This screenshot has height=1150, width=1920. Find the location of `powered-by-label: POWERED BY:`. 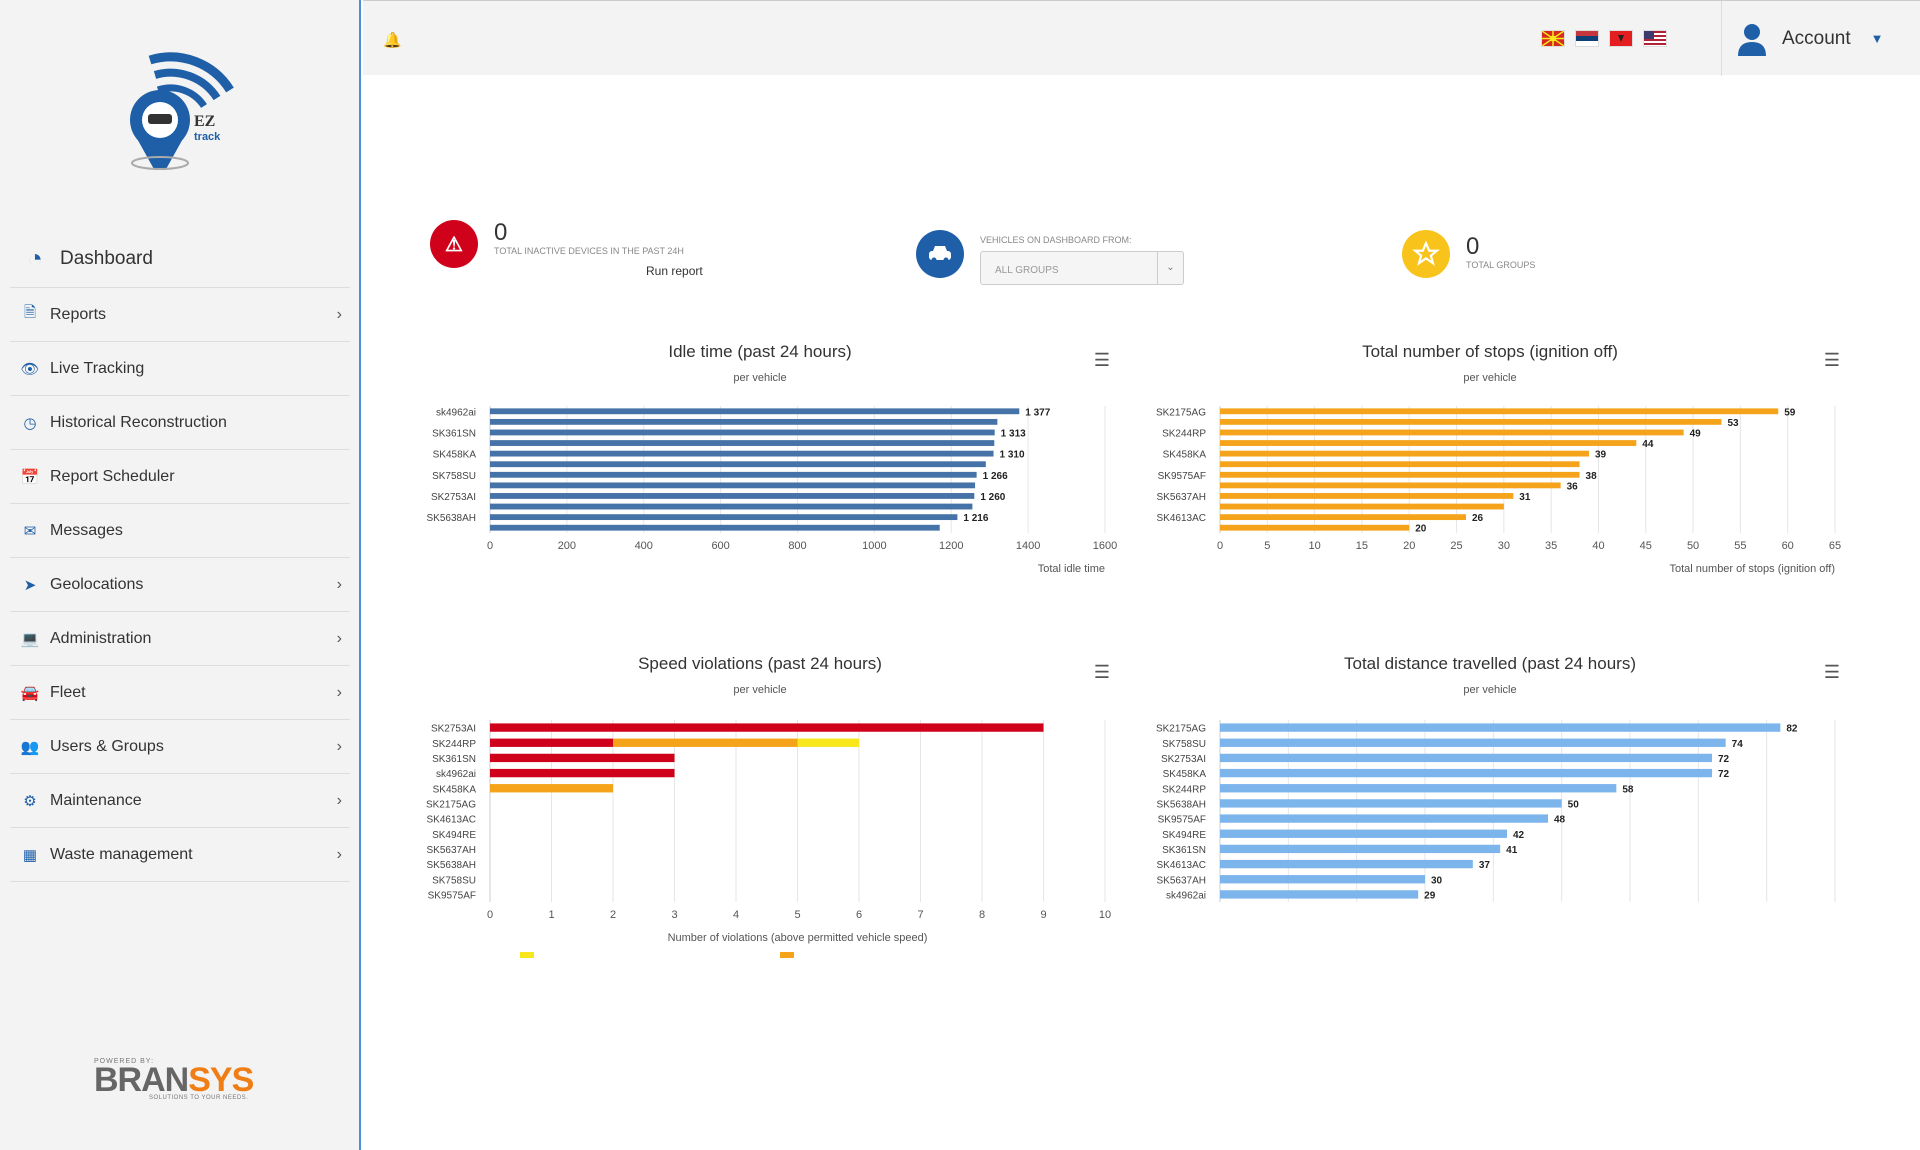

powered-by-label: POWERED BY: is located at coordinates (124, 1061).